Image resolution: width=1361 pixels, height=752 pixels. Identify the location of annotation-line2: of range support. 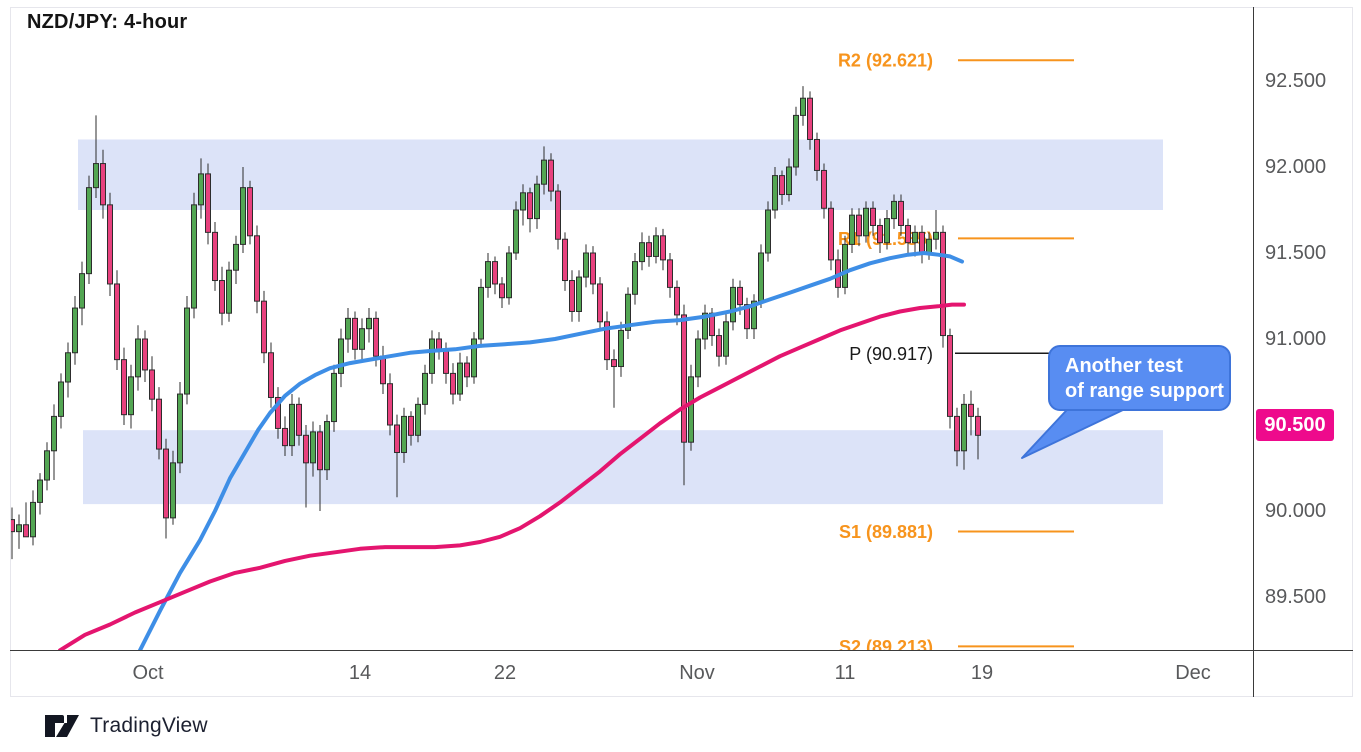
(1144, 391).